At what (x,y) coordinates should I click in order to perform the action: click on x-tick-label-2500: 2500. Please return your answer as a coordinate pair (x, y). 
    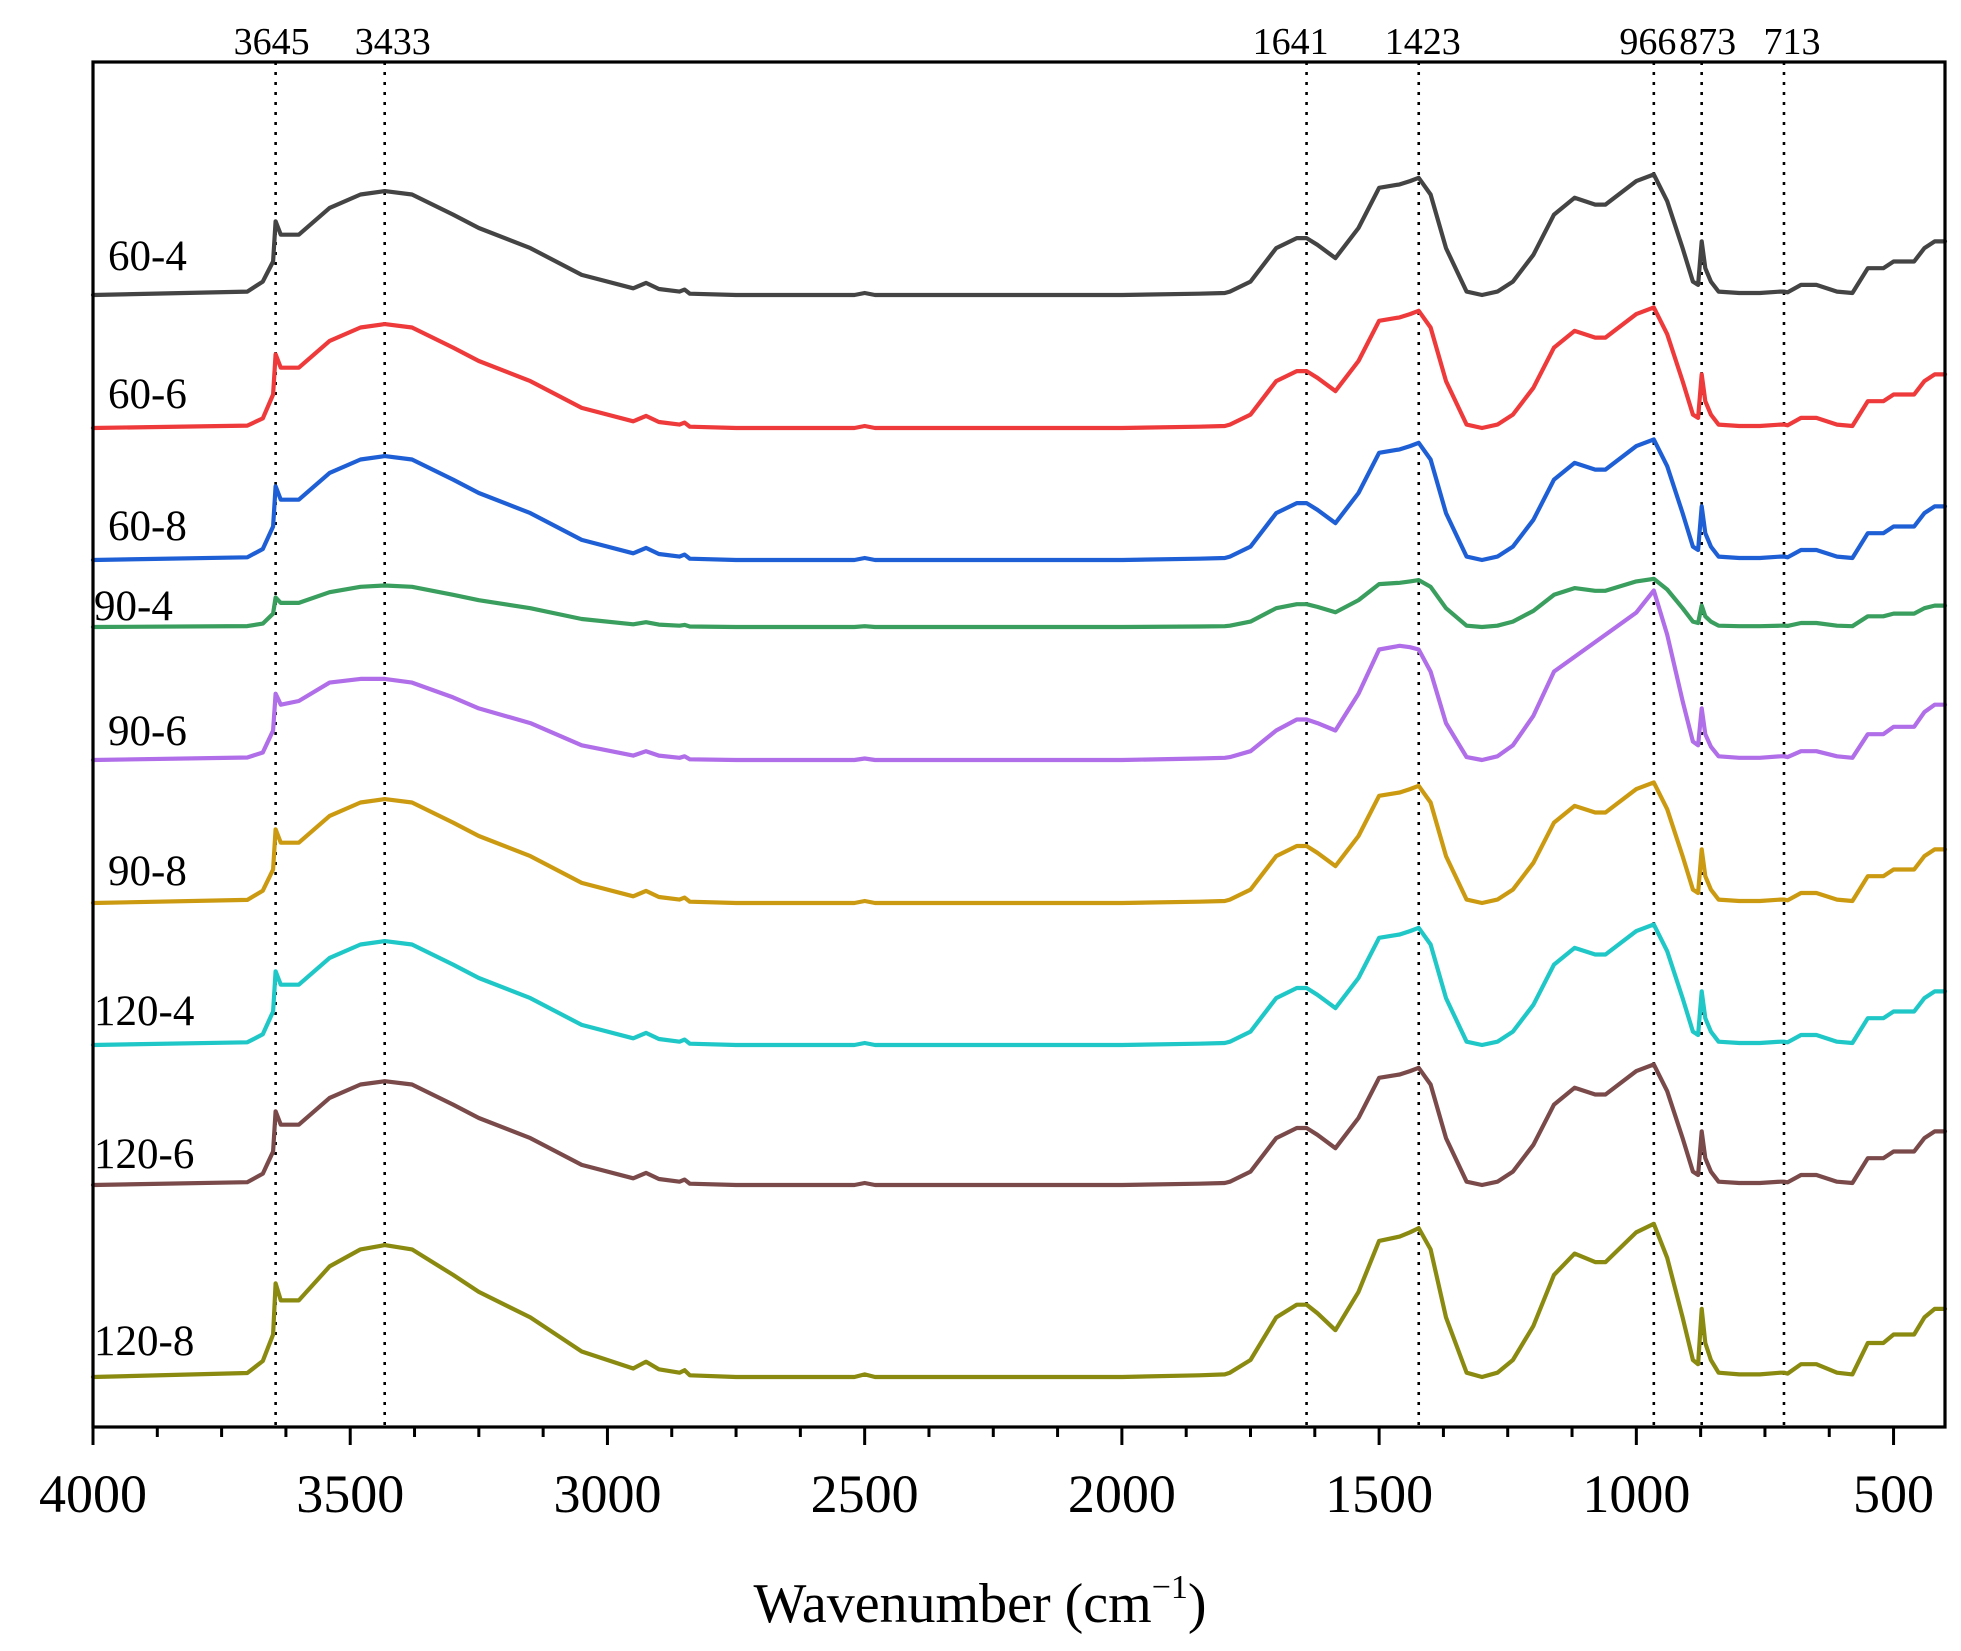
    Looking at the image, I should click on (865, 1494).